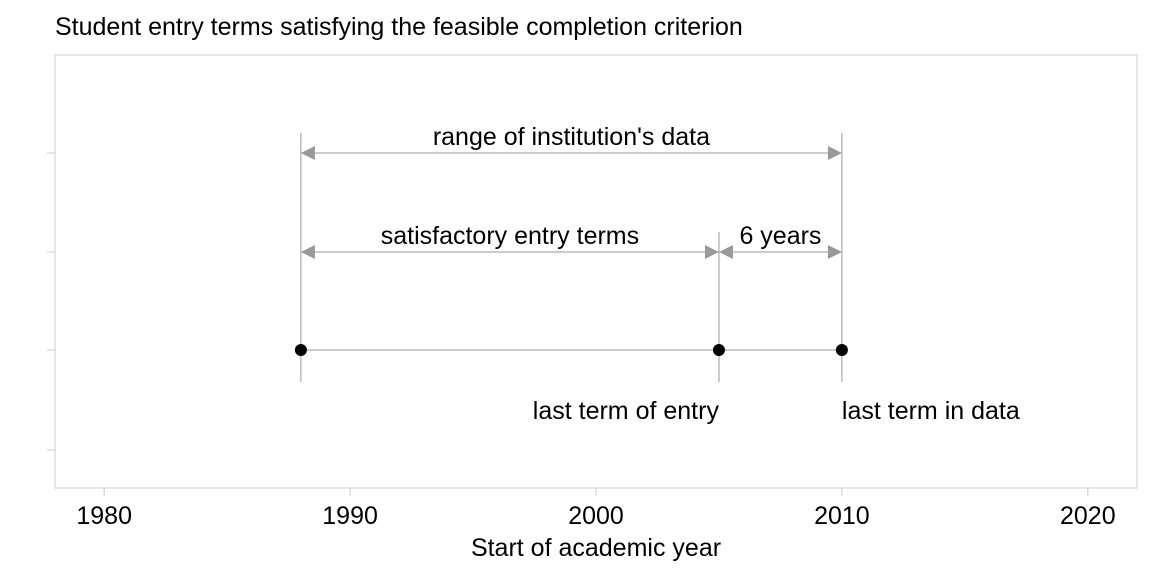 This screenshot has height=576, width=1152. Describe the element at coordinates (1088, 516) in the screenshot. I see `x-tick-label: 2020` at that location.